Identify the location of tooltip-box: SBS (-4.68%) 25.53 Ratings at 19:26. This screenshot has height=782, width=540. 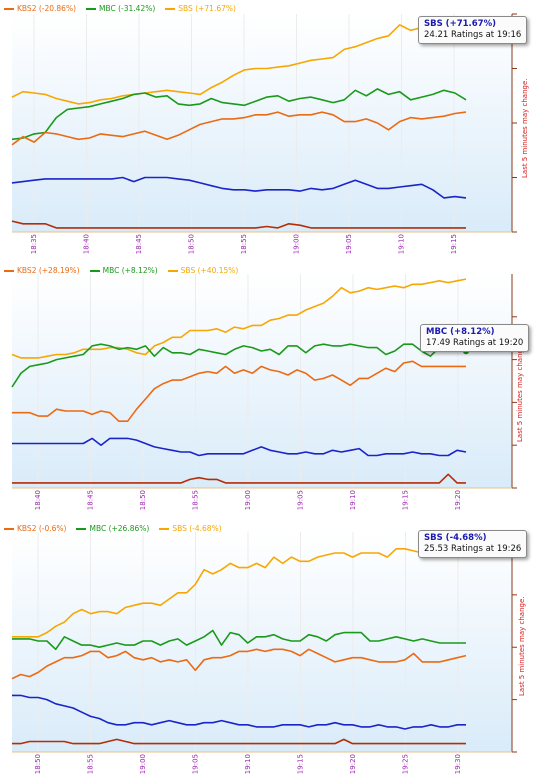
(473, 544).